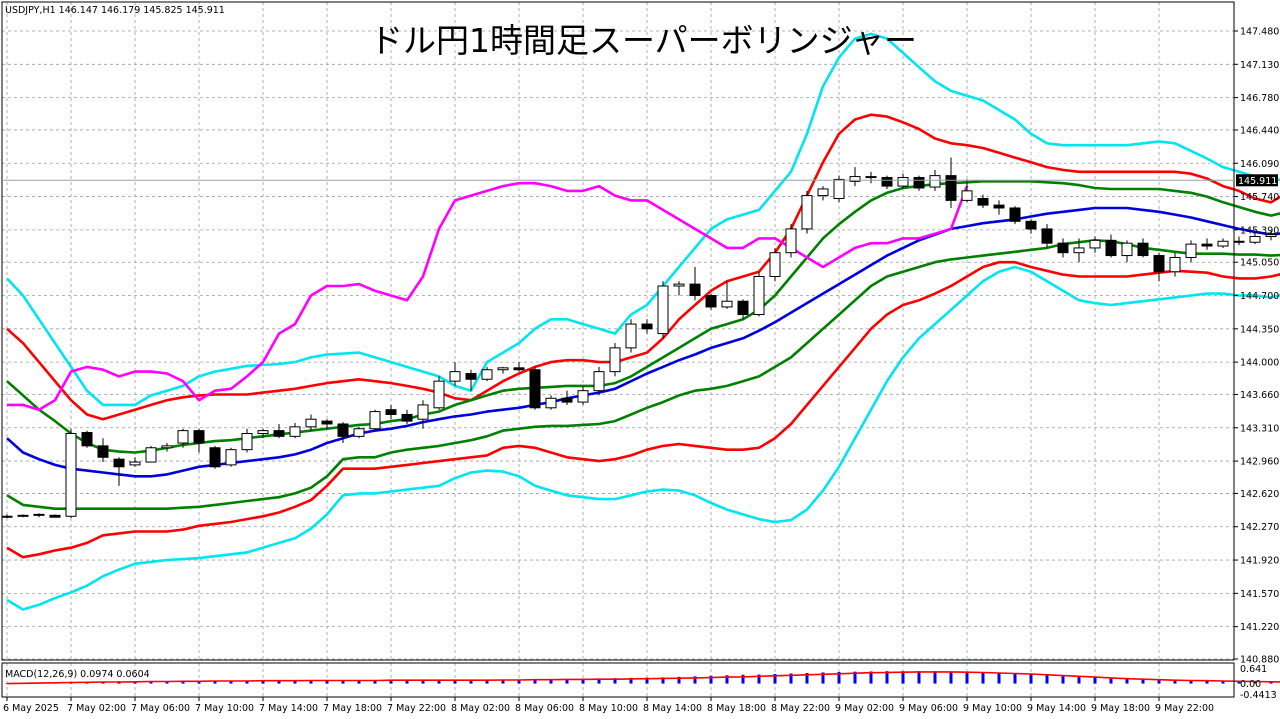  What do you see at coordinates (352, 708) in the screenshot?
I see `time-tick-label: 7 May 18:00` at bounding box center [352, 708].